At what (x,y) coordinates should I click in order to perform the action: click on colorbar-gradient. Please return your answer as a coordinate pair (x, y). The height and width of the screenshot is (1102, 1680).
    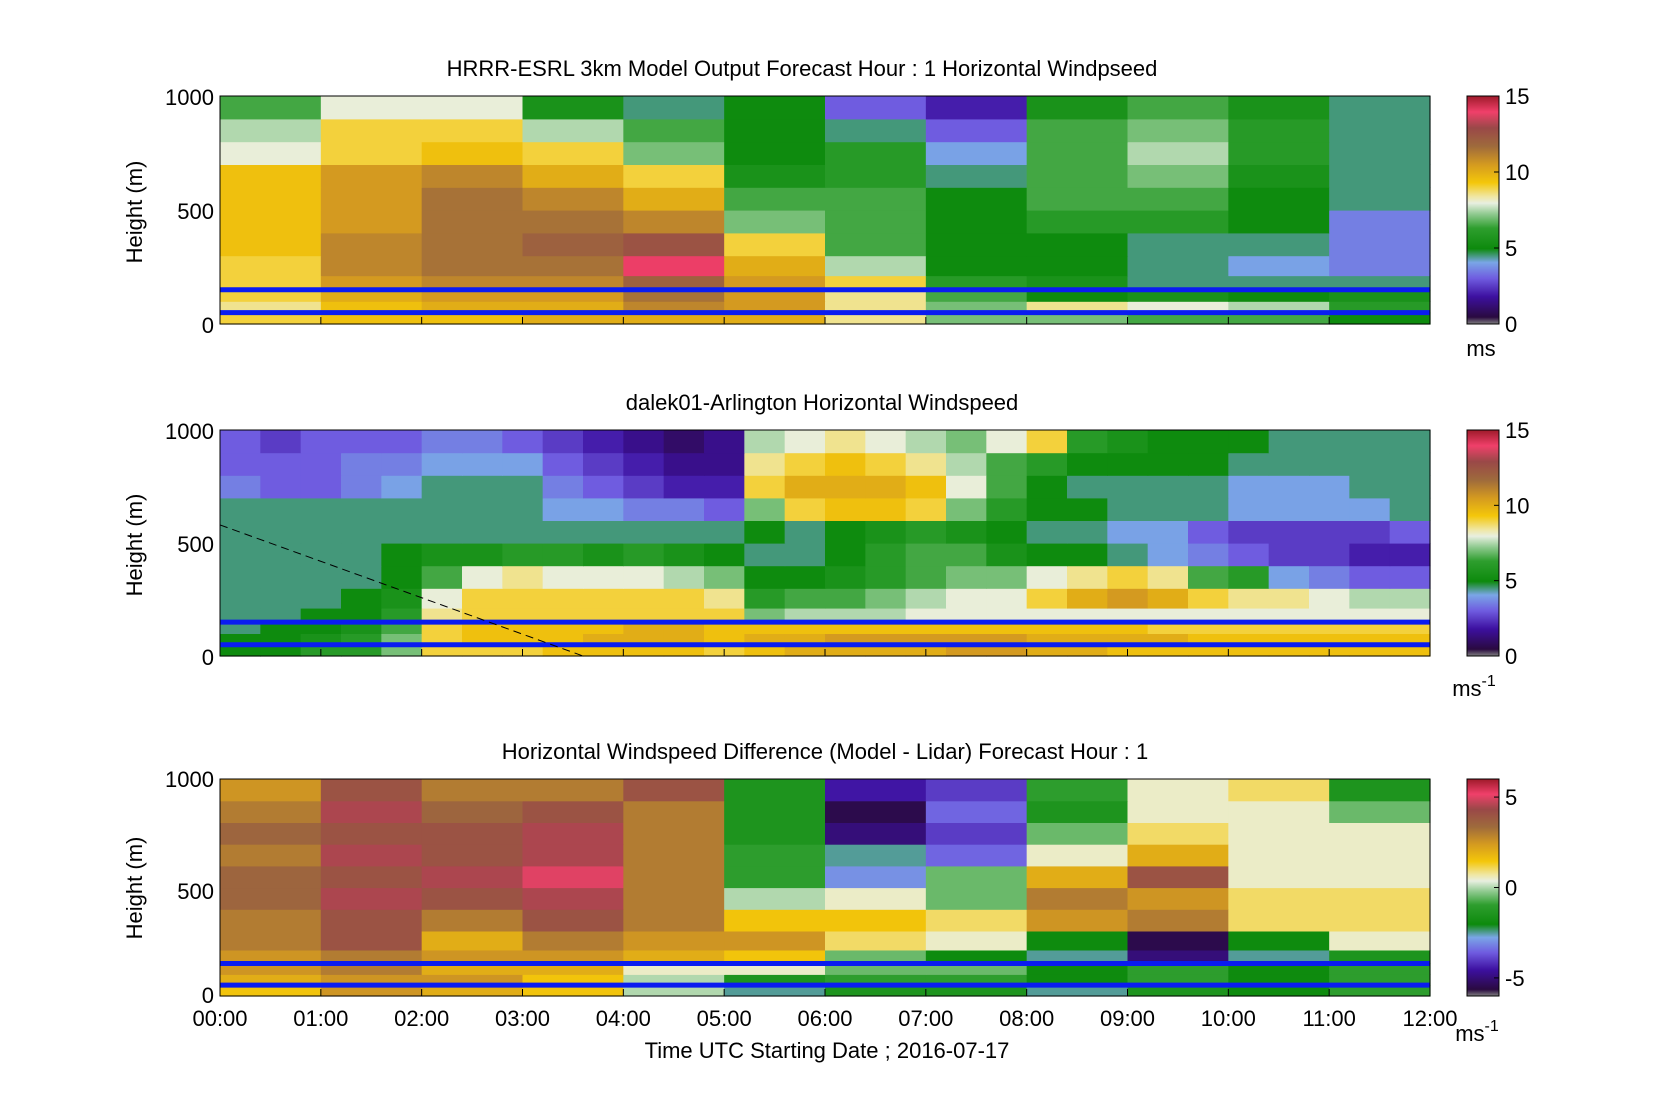
    Looking at the image, I should click on (1483, 887).